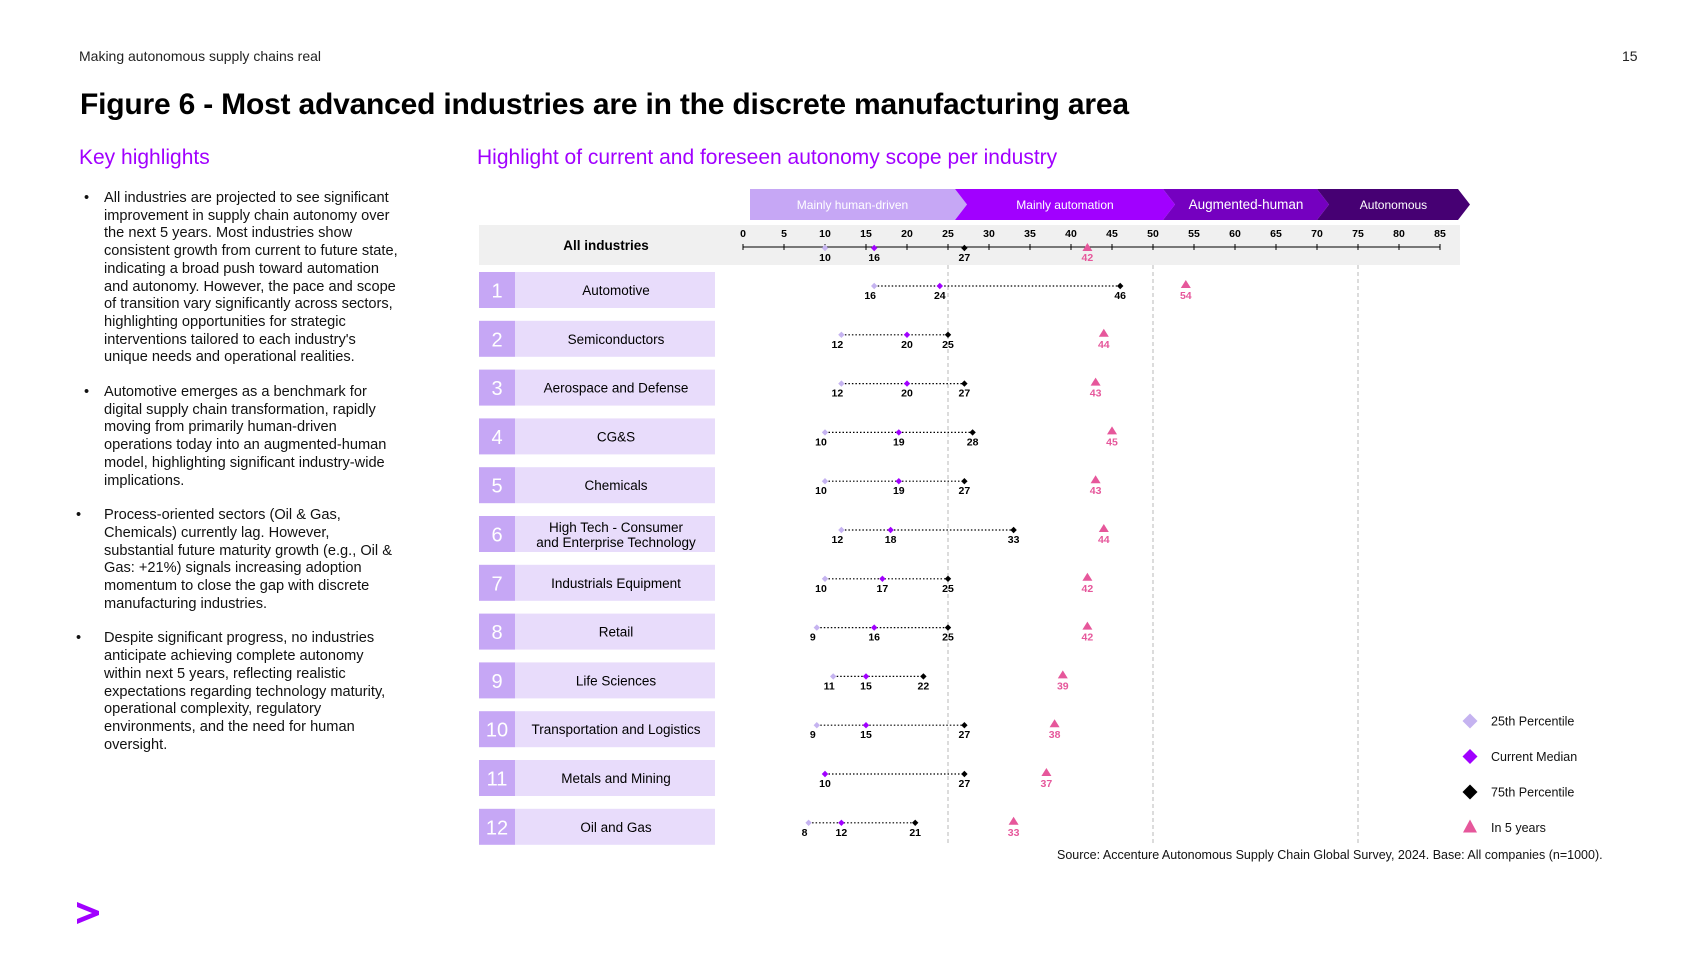 Image resolution: width=1706 pixels, height=960 pixels. Describe the element at coordinates (743, 234) in the screenshot. I see `x-tick-label: 0` at that location.